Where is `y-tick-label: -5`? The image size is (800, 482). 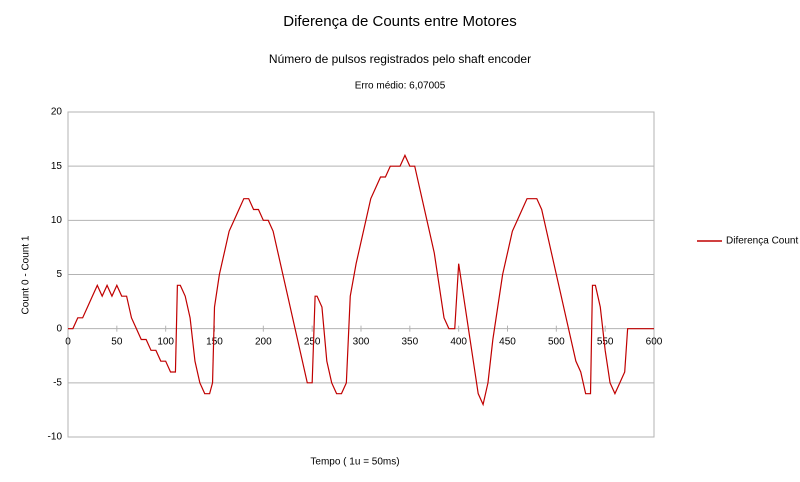
y-tick-label: -5 is located at coordinates (57, 382).